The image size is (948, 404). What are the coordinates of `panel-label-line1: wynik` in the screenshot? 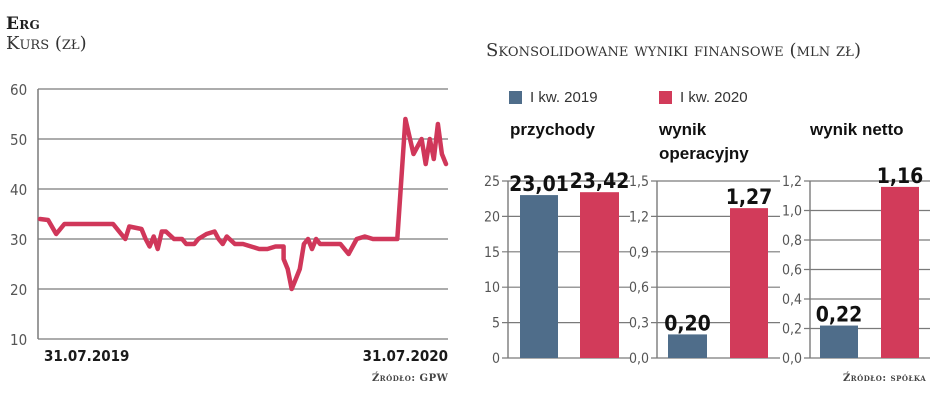 It's located at (683, 129).